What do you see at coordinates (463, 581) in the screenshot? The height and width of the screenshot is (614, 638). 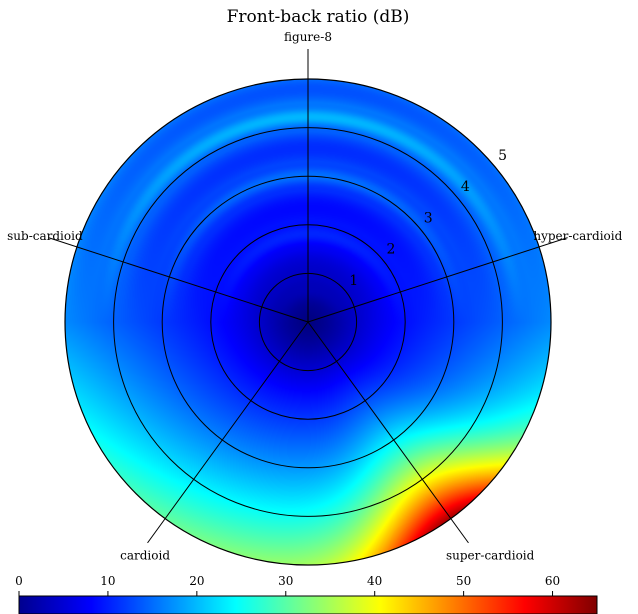 I see `colorbar-tick-label: 50` at bounding box center [463, 581].